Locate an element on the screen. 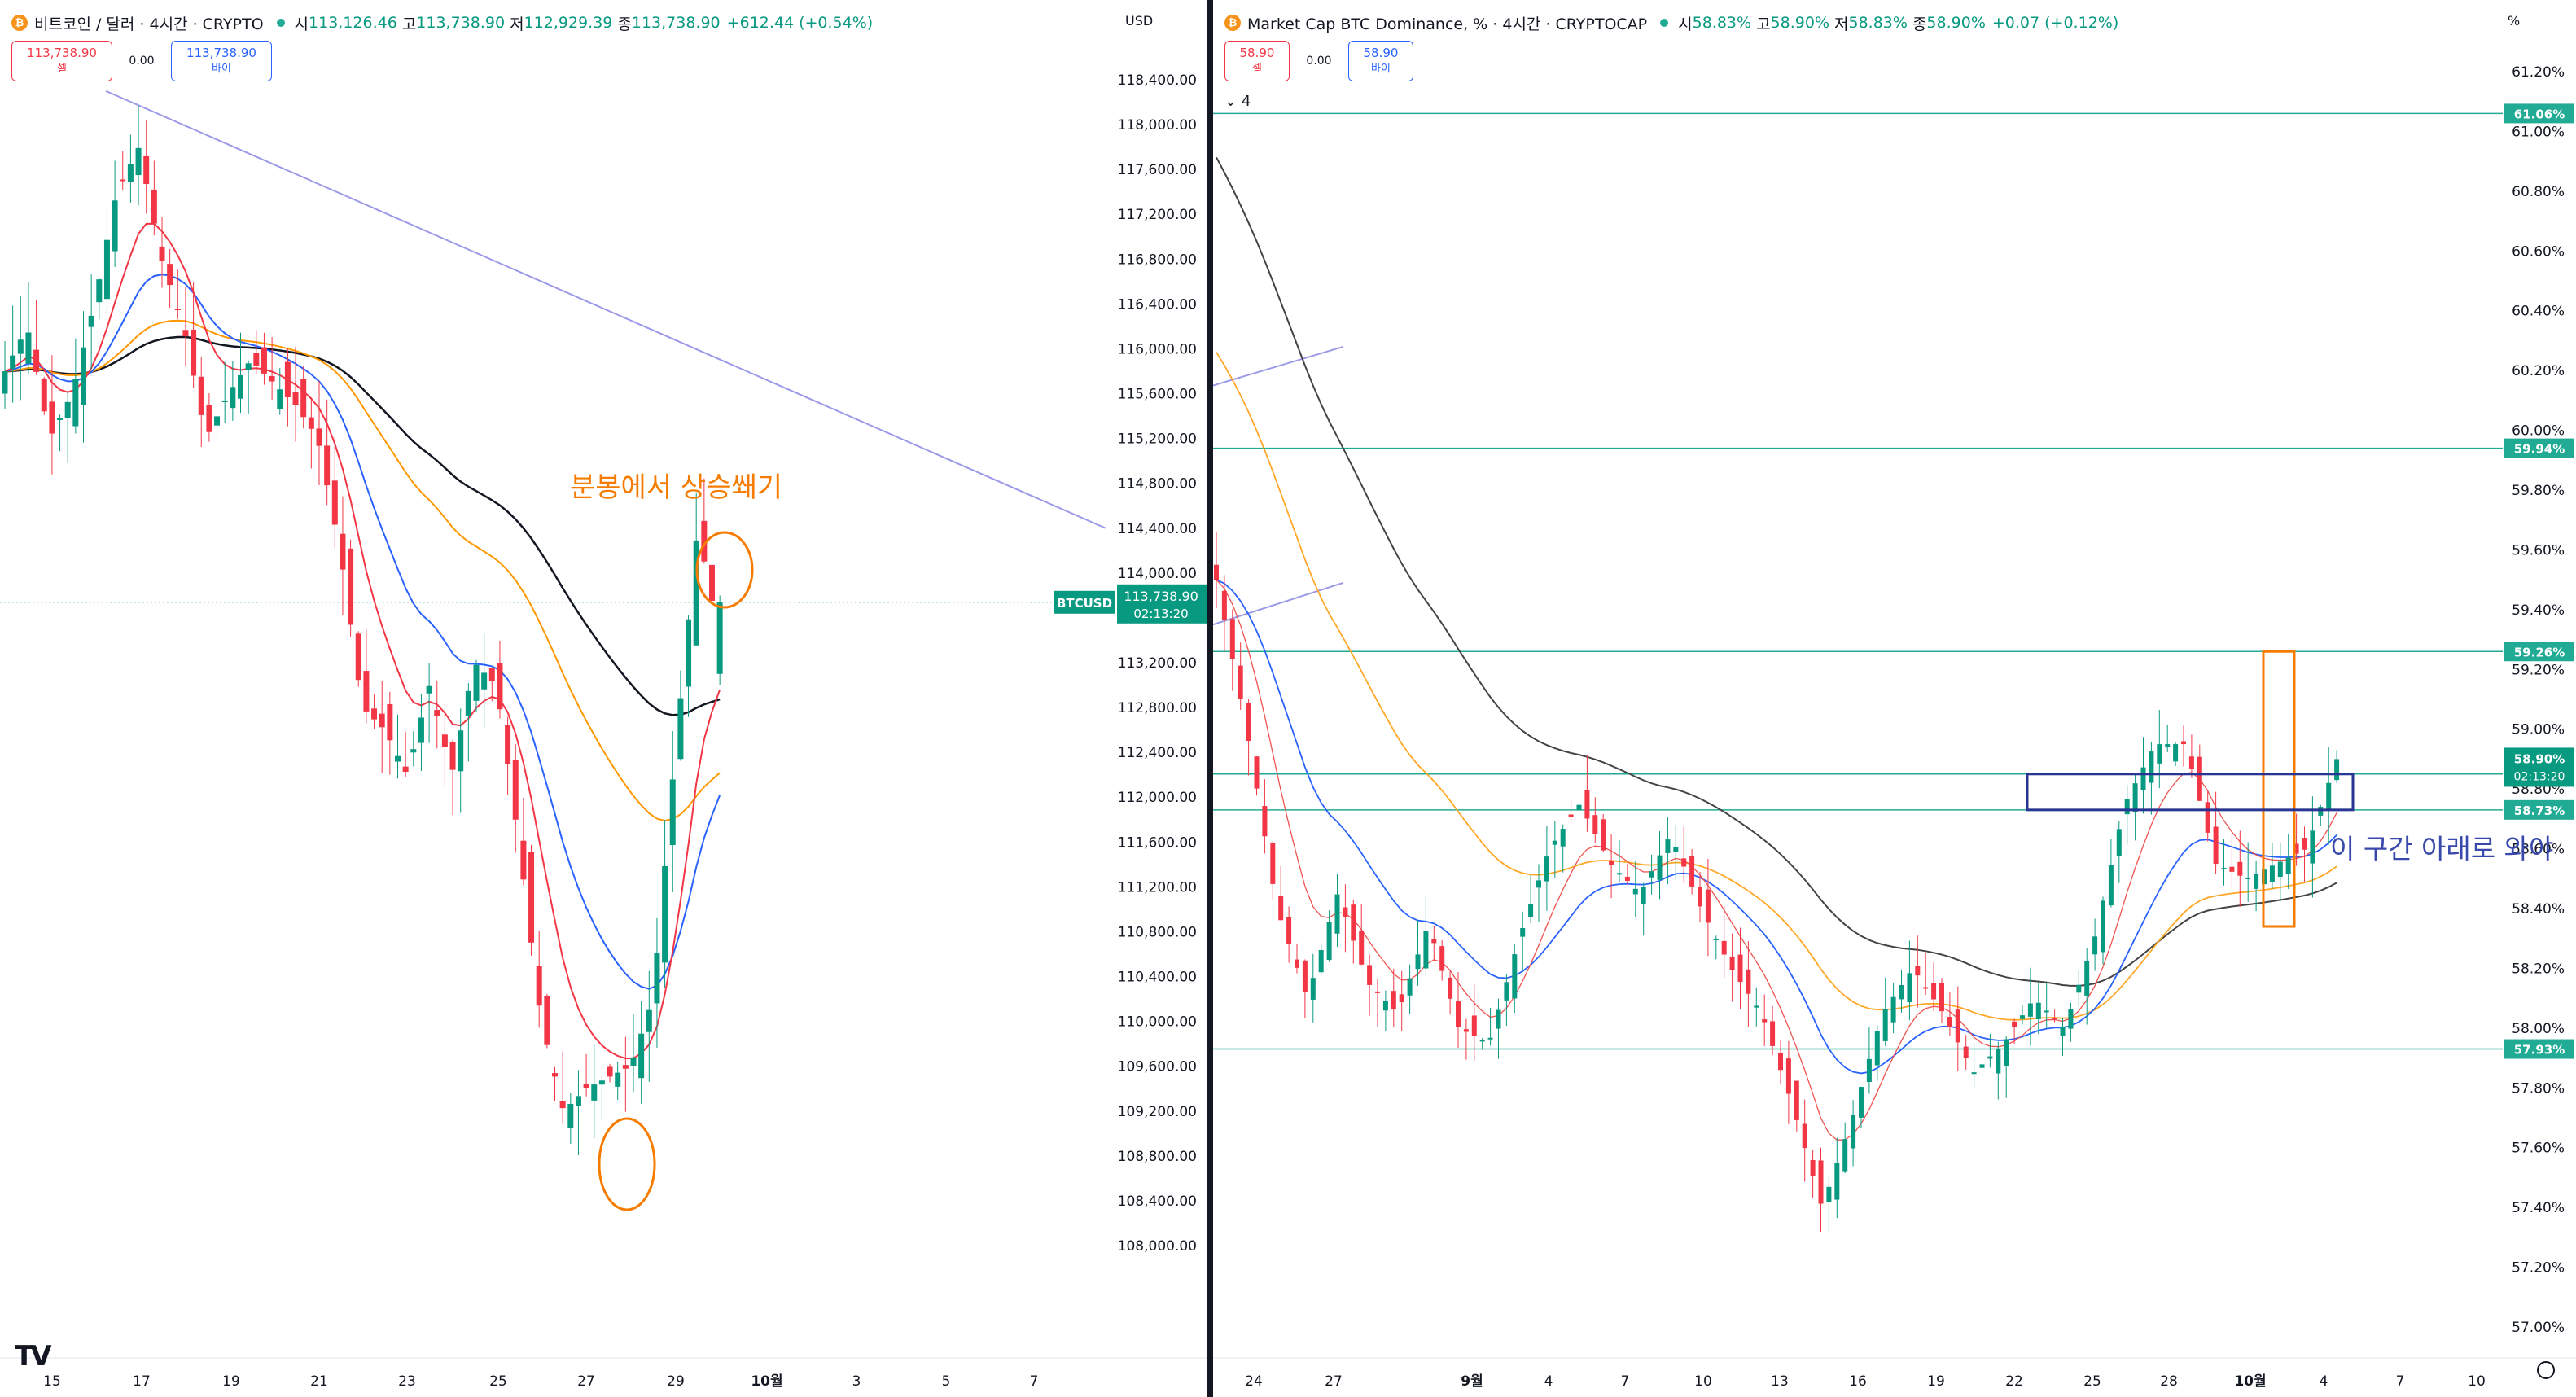 The width and height of the screenshot is (2576, 1397). date-tick-label: 28 is located at coordinates (2169, 1381).